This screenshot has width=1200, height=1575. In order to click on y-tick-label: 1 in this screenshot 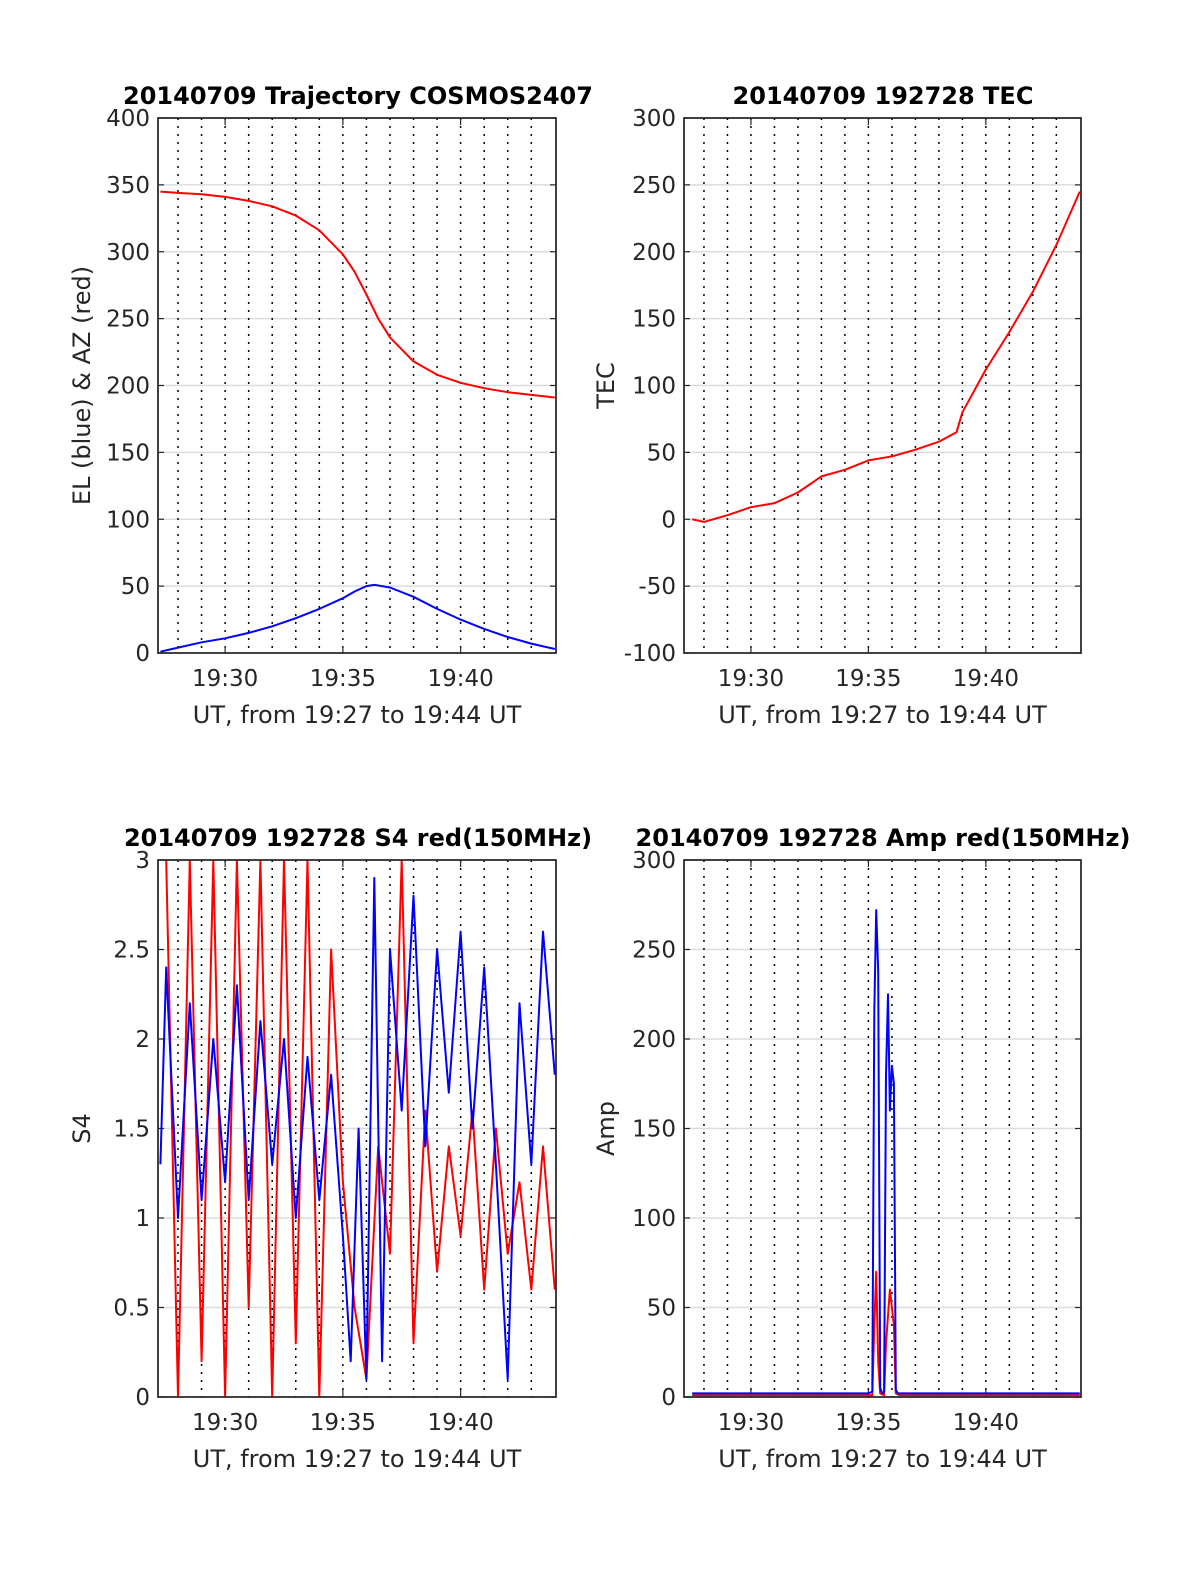, I will do `click(142, 1219)`.